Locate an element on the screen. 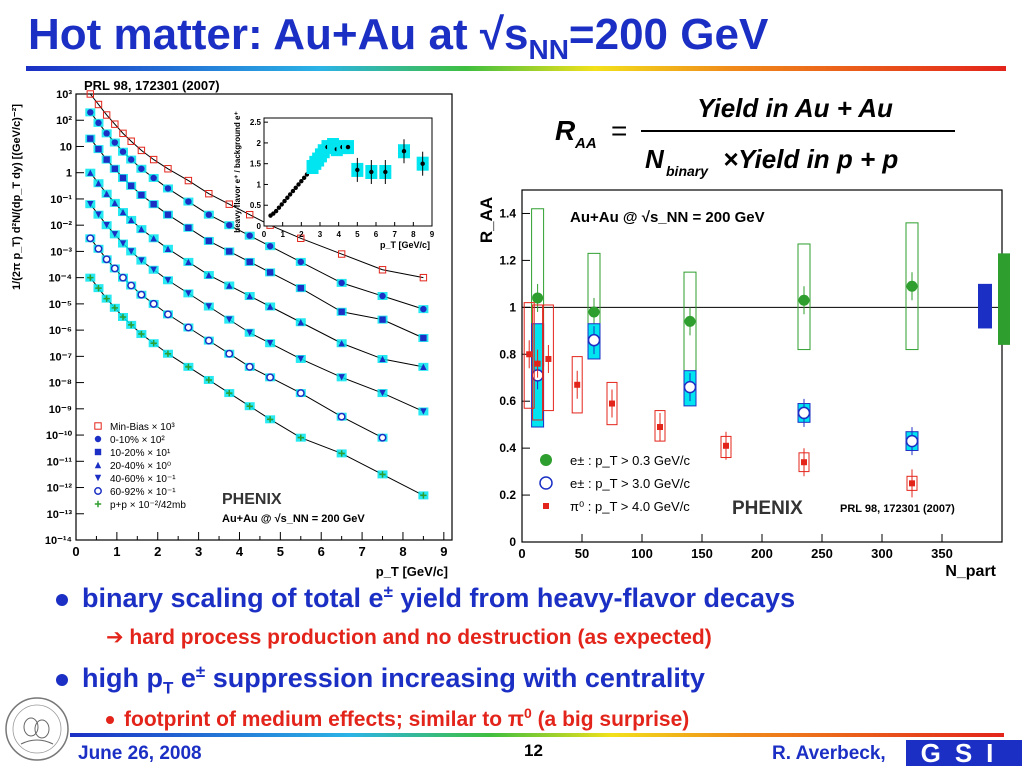  gsi-logo: GSI is located at coordinates (964, 753).